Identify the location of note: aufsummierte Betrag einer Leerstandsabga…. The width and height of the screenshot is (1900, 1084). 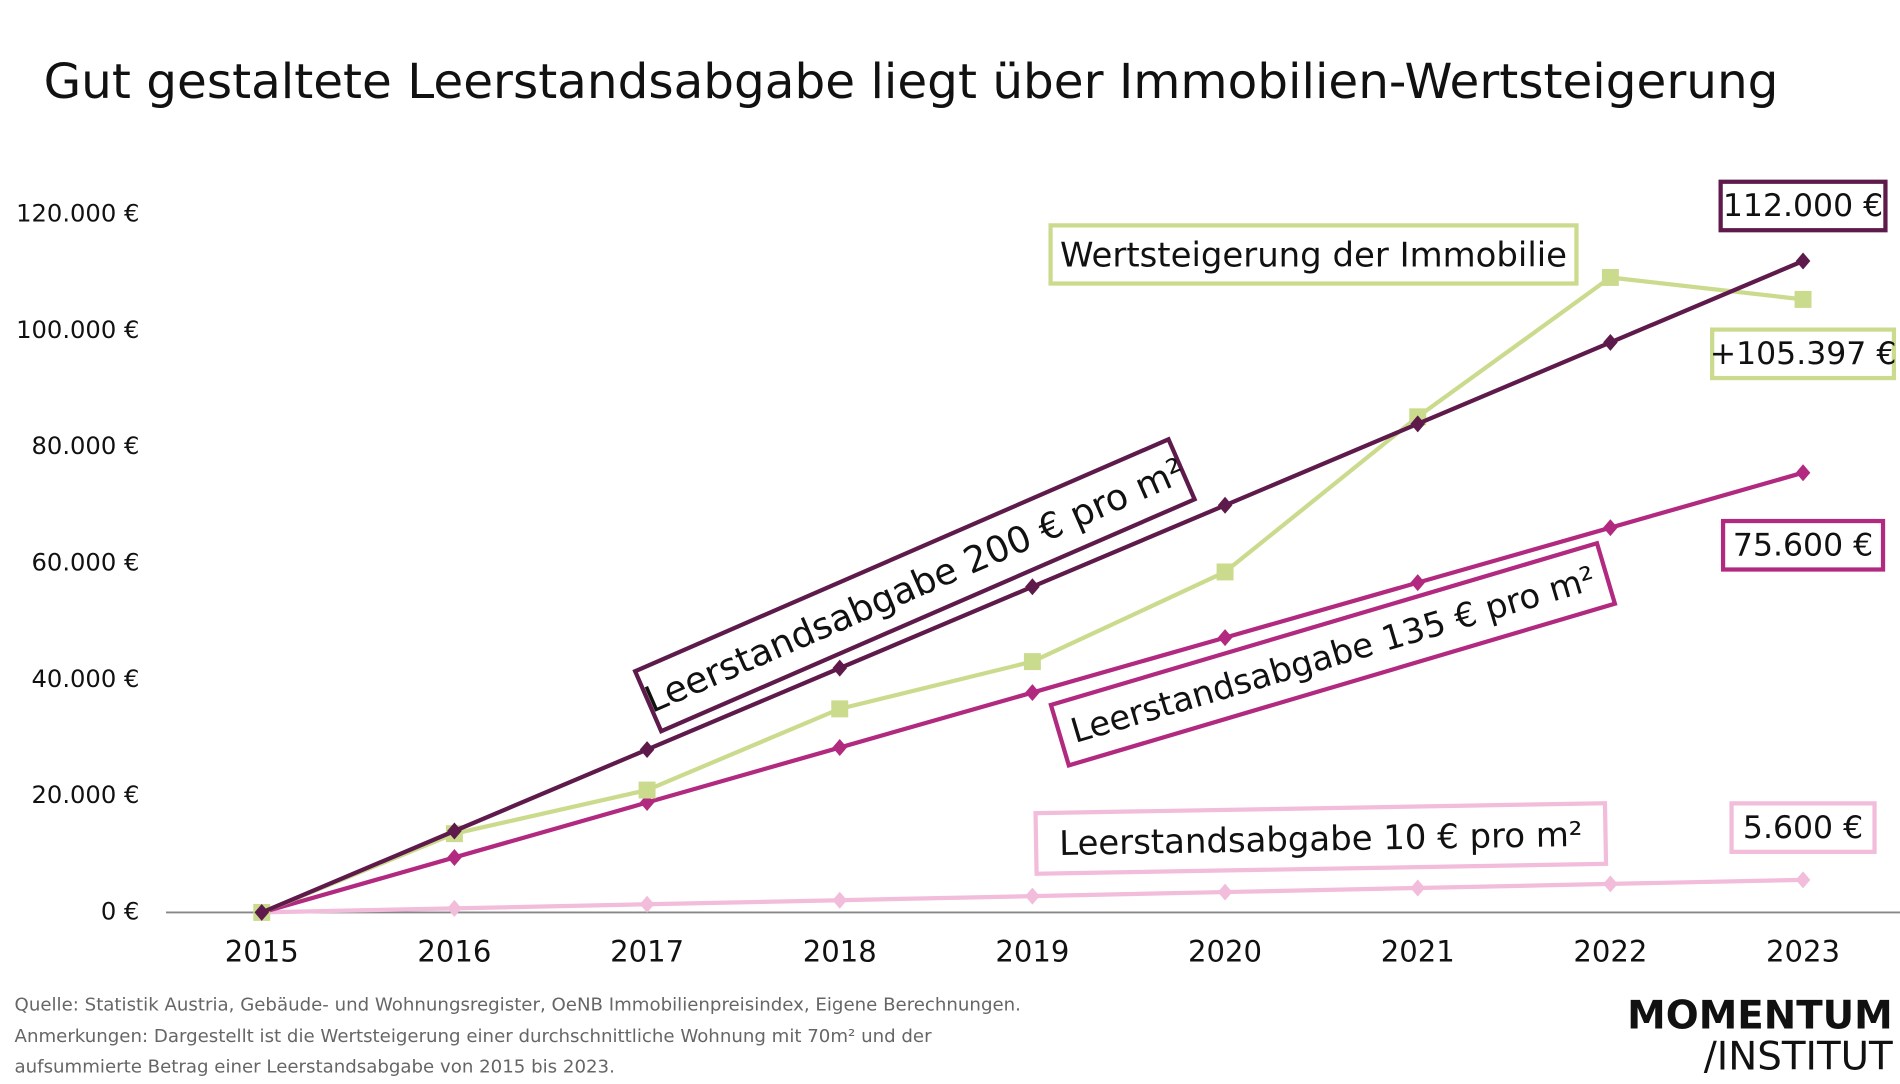
(315, 1067).